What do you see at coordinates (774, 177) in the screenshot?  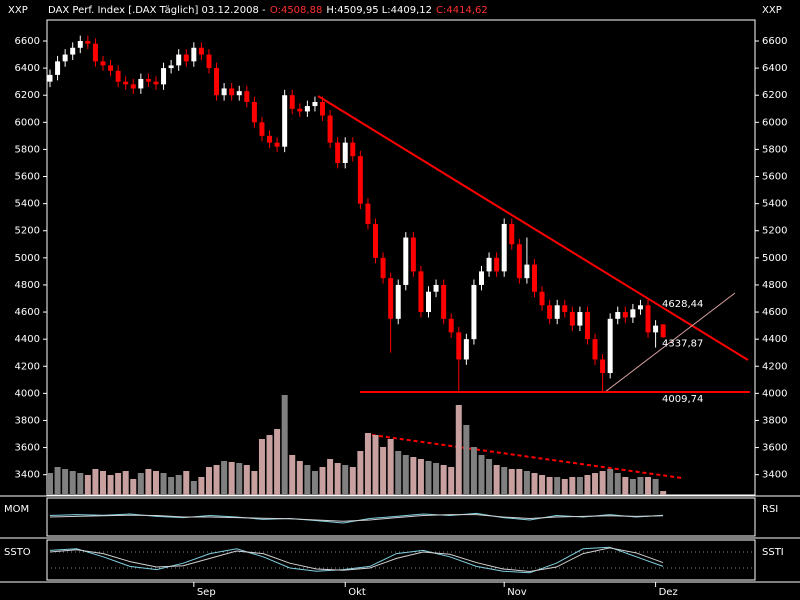 I see `y-tick-label: 5600` at bounding box center [774, 177].